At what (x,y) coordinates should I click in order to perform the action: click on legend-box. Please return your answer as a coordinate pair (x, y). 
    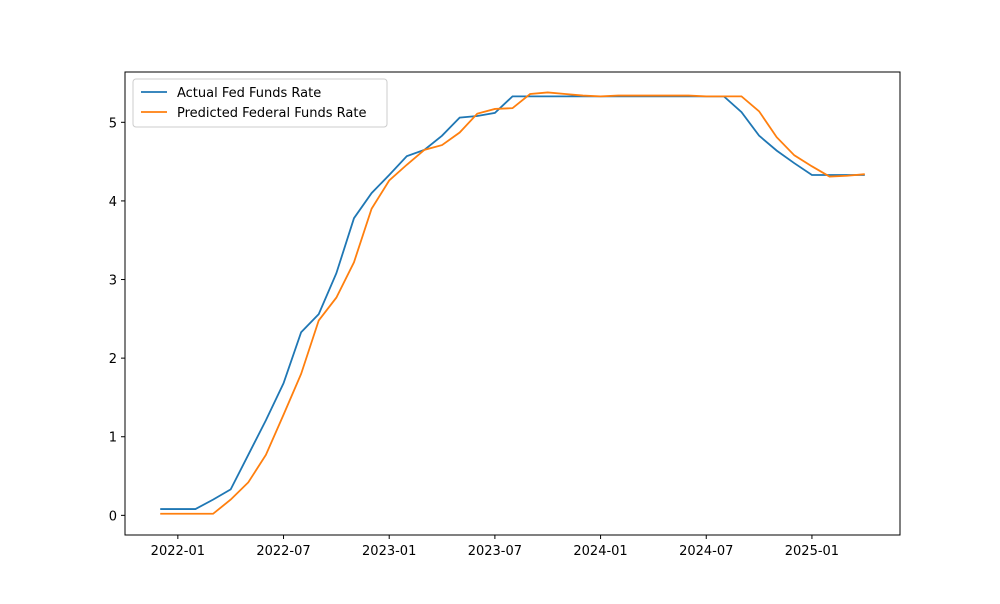
    Looking at the image, I should click on (260, 103).